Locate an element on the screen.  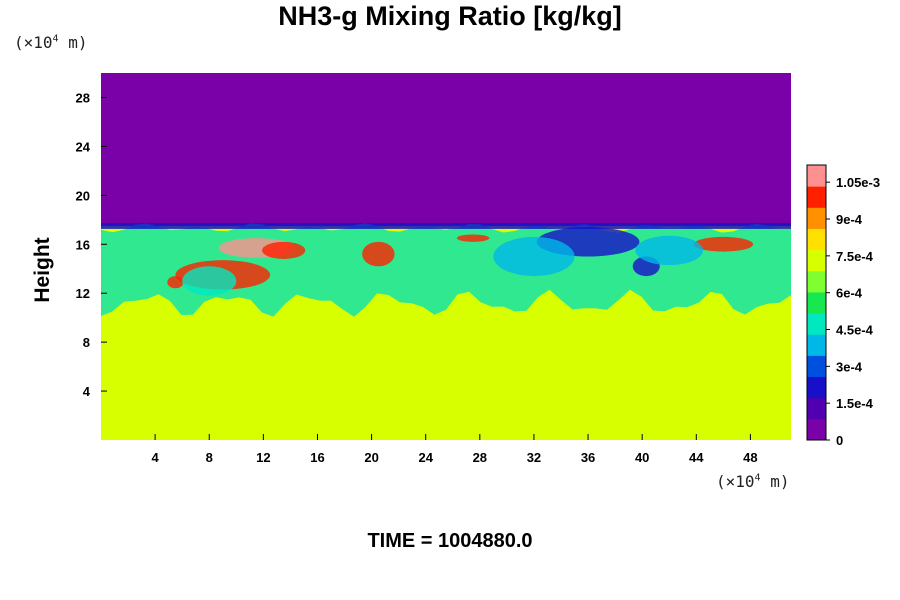
colorbar-tick-label: 1.5e-4 is located at coordinates (855, 403).